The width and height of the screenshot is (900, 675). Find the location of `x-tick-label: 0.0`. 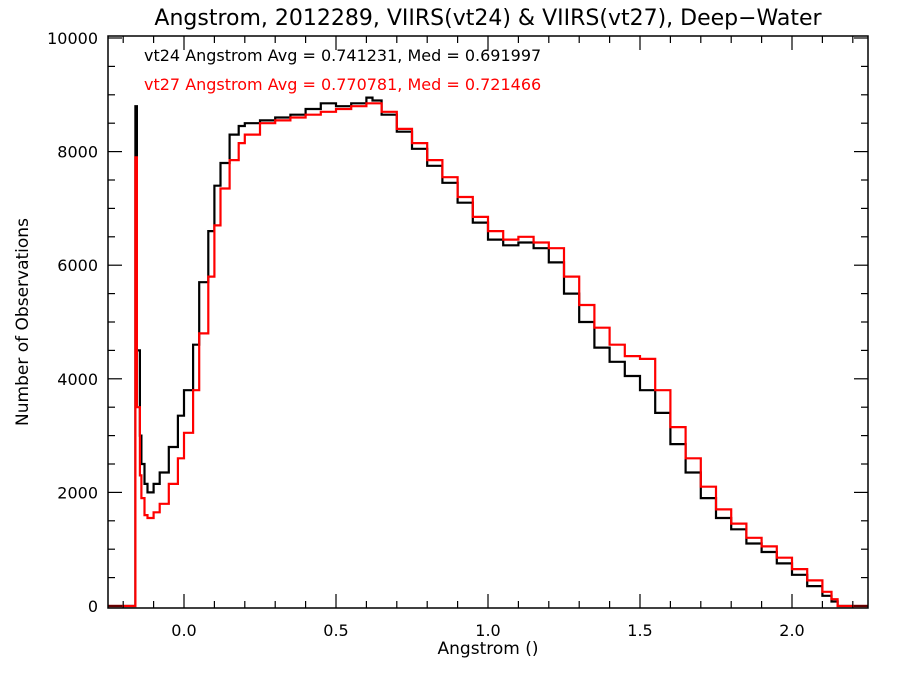

x-tick-label: 0.0 is located at coordinates (183, 630).